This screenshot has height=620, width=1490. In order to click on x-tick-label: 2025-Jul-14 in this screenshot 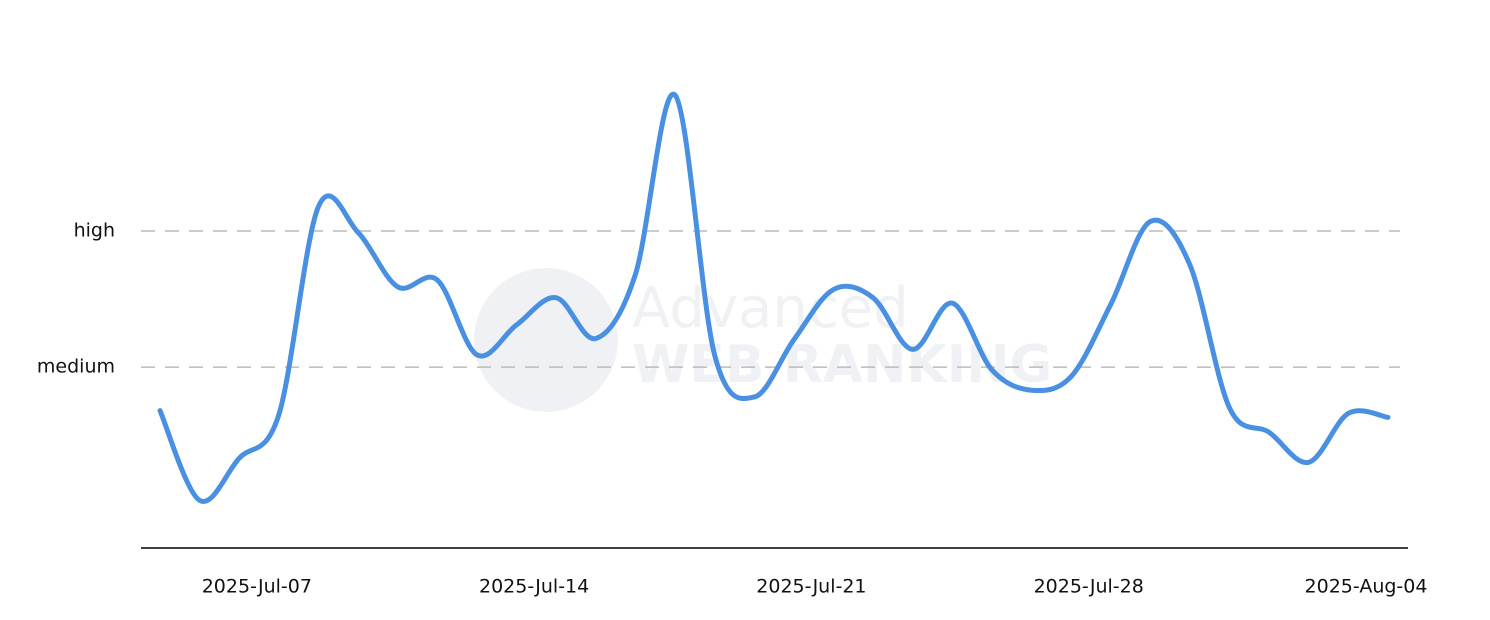, I will do `click(534, 587)`.